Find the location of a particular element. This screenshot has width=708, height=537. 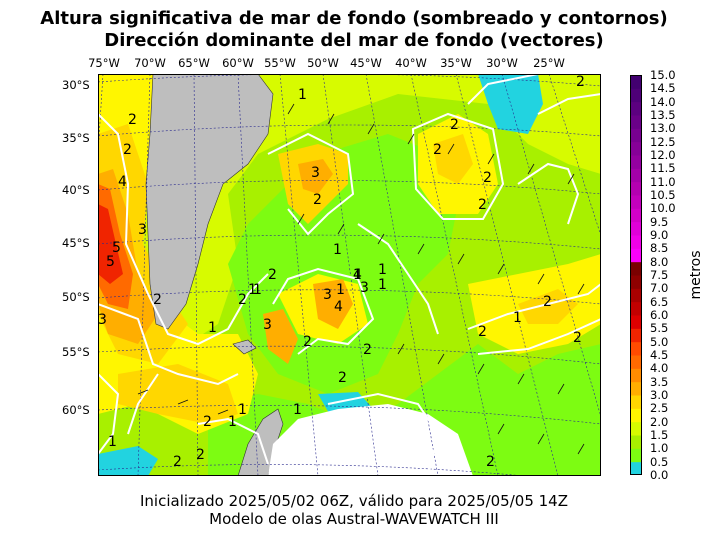

colorbar-tick: 11.5 is located at coordinates (663, 168).